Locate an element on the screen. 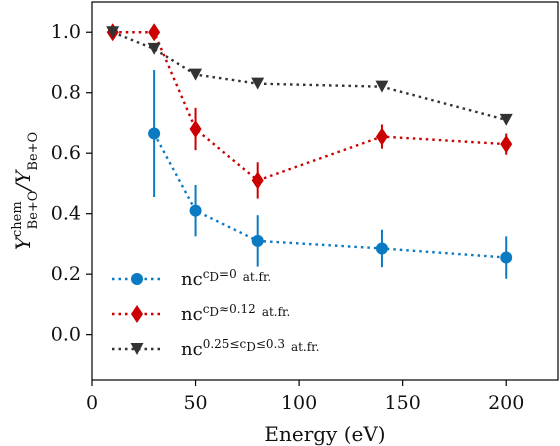 This screenshot has width=560, height=446. y-axis-label-y2: Y is located at coordinates (23, 176).